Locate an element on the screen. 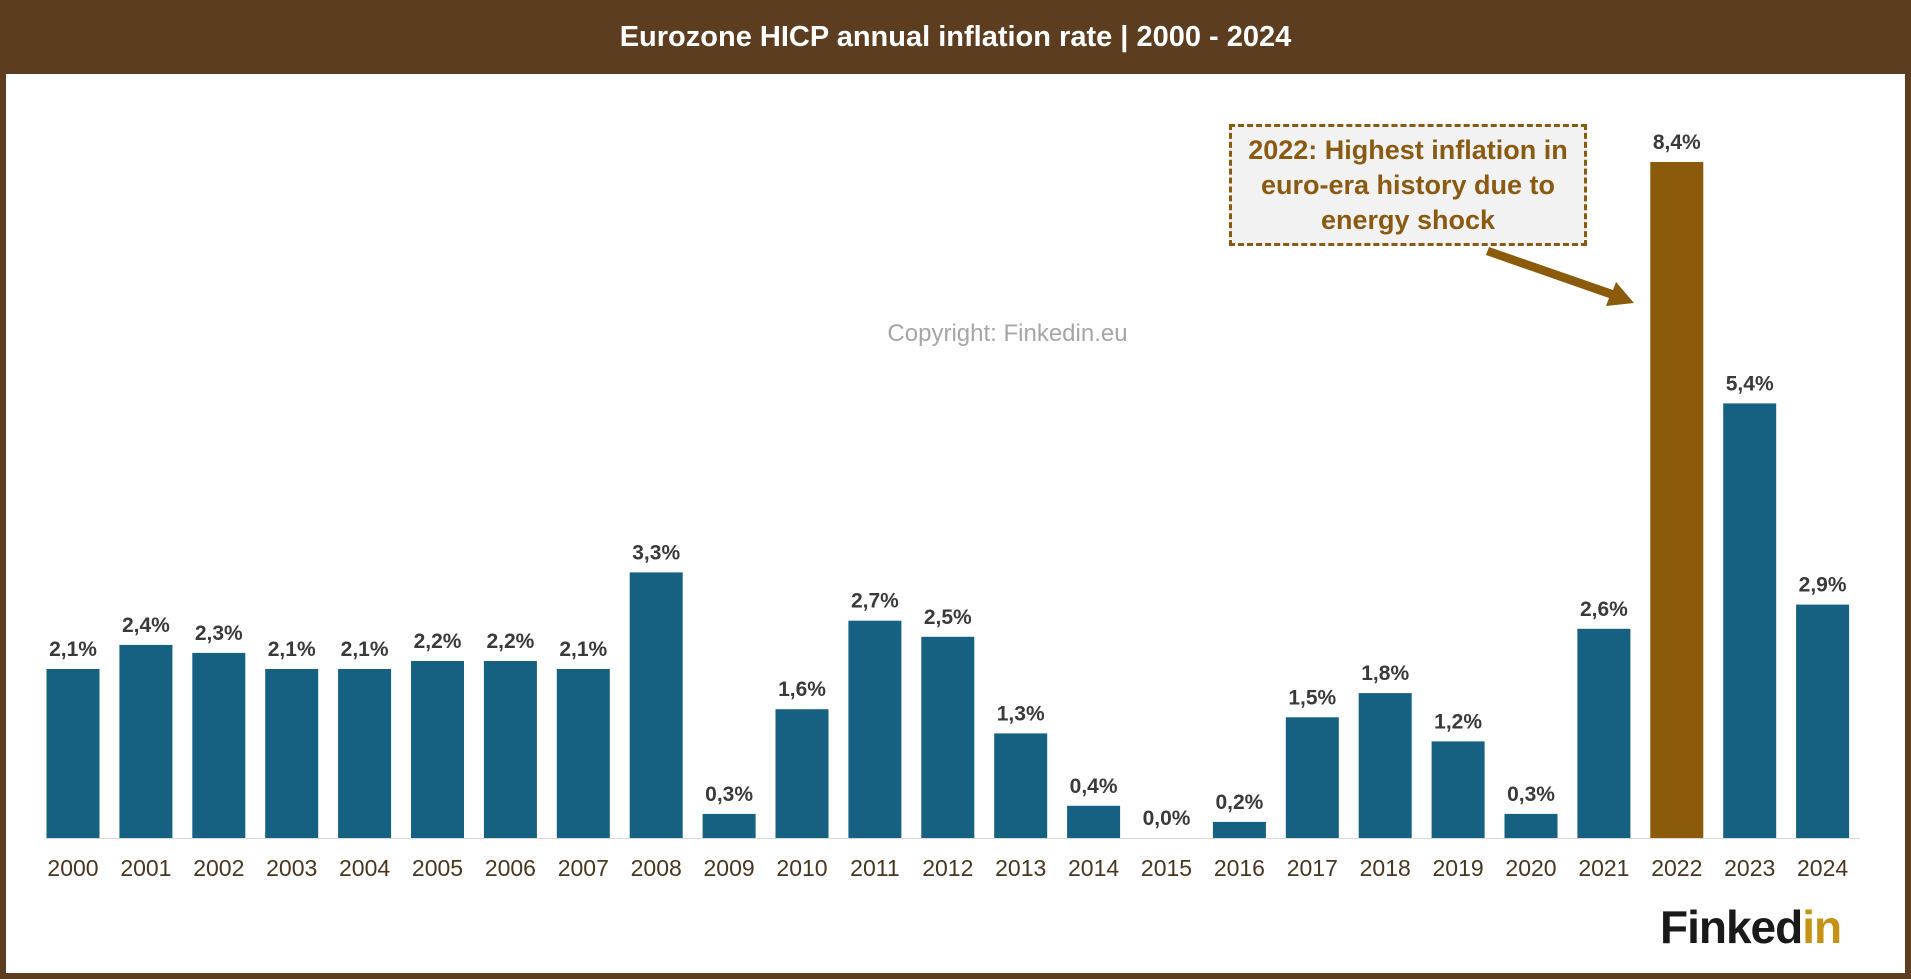 Image resolution: width=1911 pixels, height=979 pixels. x-tick-label-2001: 2001 is located at coordinates (145, 868).